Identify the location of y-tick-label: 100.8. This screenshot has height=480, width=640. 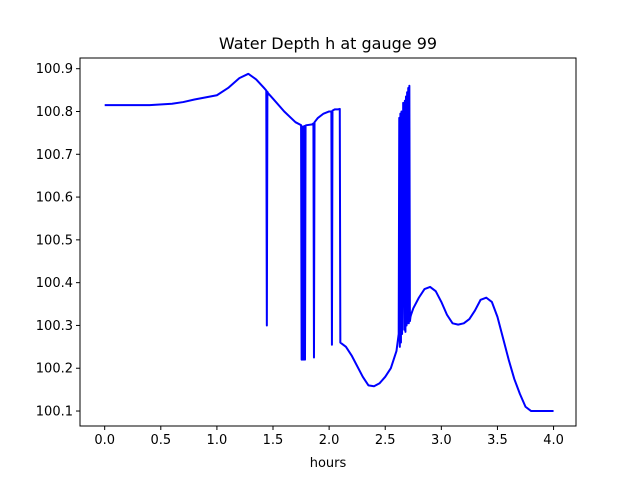
(54, 112).